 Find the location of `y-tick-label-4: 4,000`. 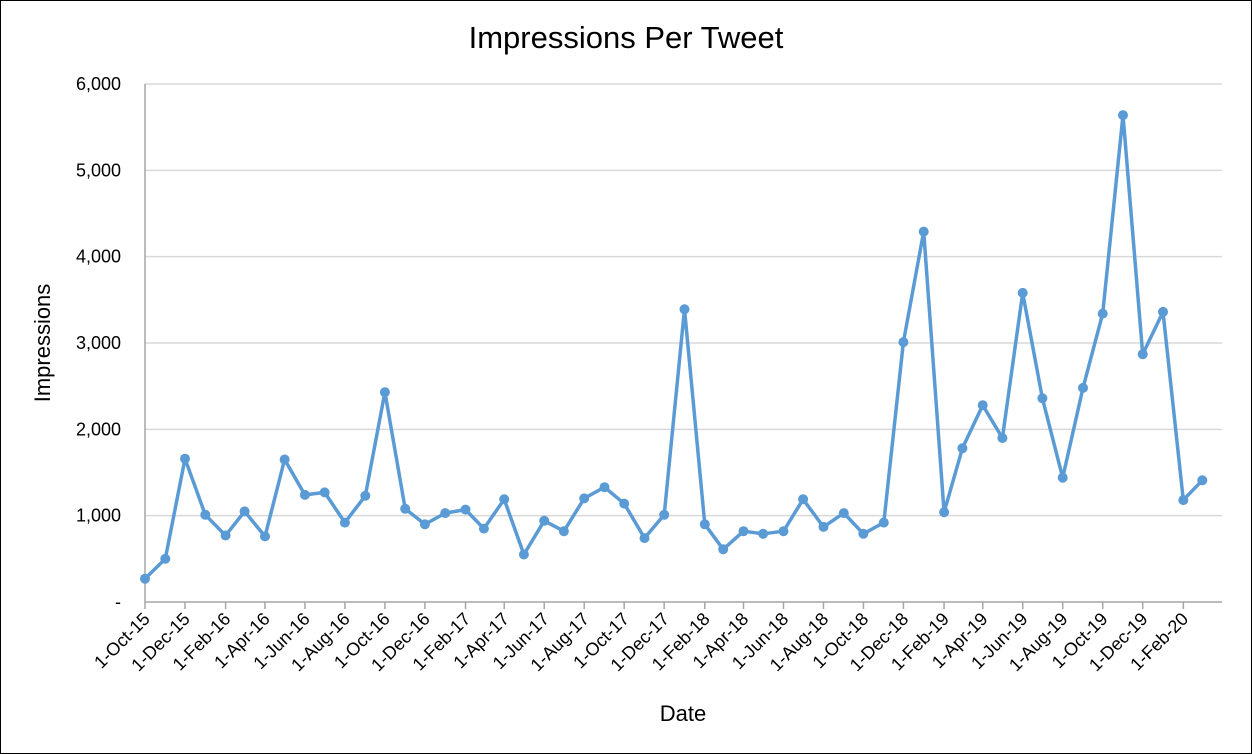

y-tick-label-4: 4,000 is located at coordinates (98, 257).